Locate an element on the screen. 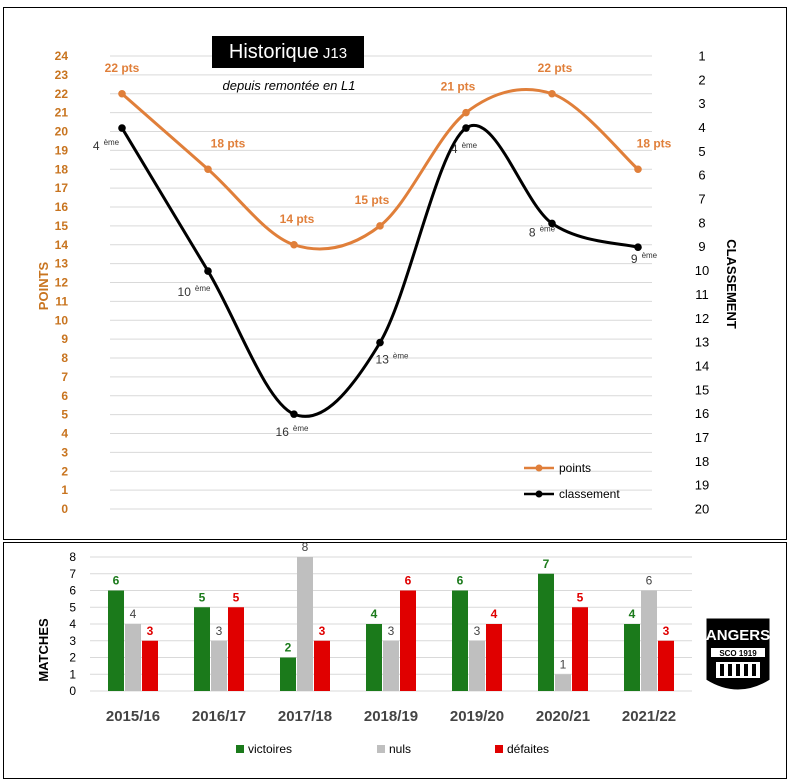 This screenshot has width=792, height=784. classement-tick-label: 5 is located at coordinates (701, 151).